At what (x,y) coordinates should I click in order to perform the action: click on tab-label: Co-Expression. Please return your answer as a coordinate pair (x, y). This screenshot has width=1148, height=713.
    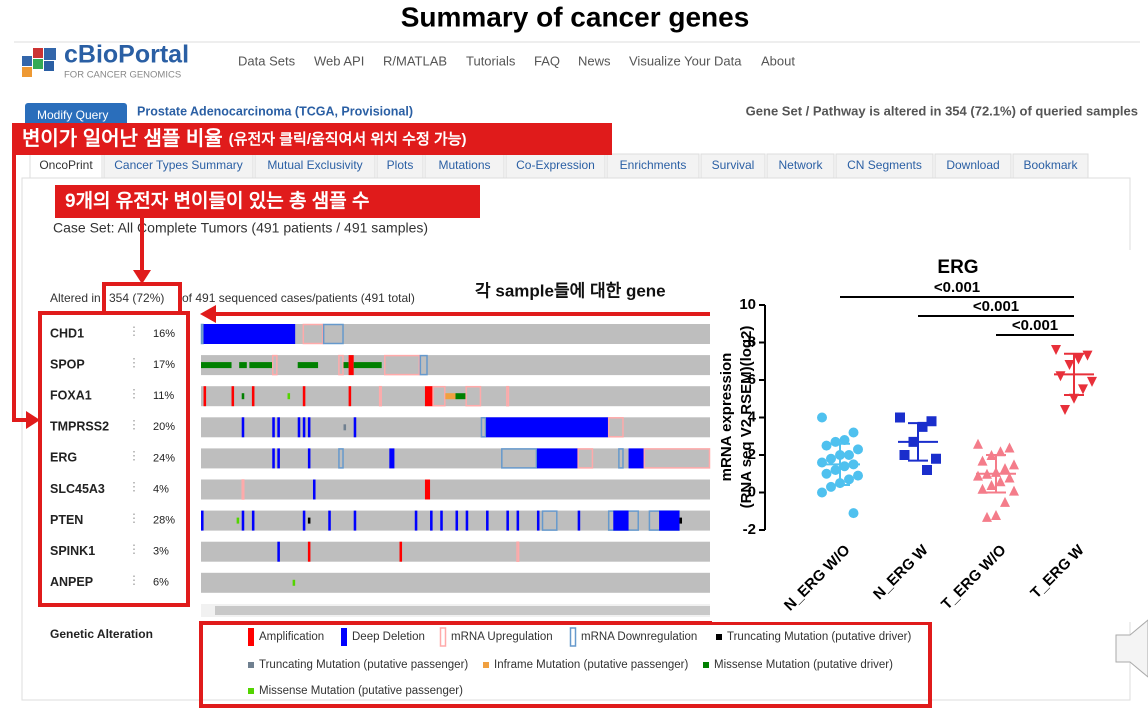
    Looking at the image, I should click on (555, 165).